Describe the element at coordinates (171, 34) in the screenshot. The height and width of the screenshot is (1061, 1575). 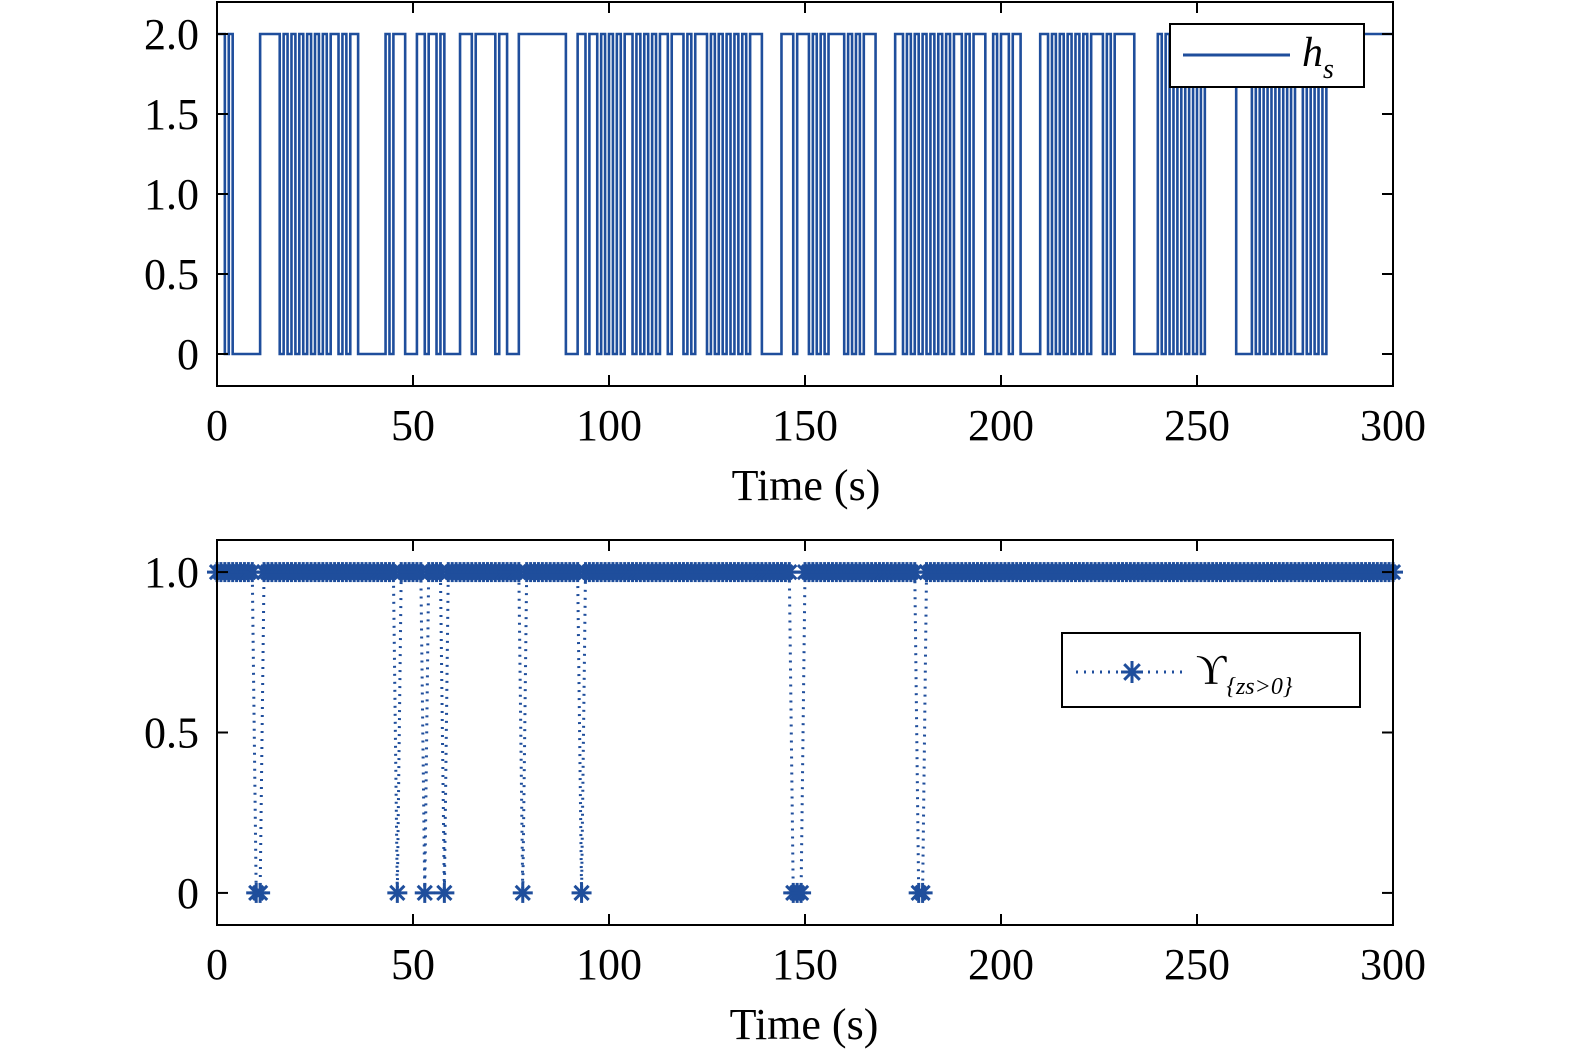
I see `y-tick-label: 2.0` at that location.